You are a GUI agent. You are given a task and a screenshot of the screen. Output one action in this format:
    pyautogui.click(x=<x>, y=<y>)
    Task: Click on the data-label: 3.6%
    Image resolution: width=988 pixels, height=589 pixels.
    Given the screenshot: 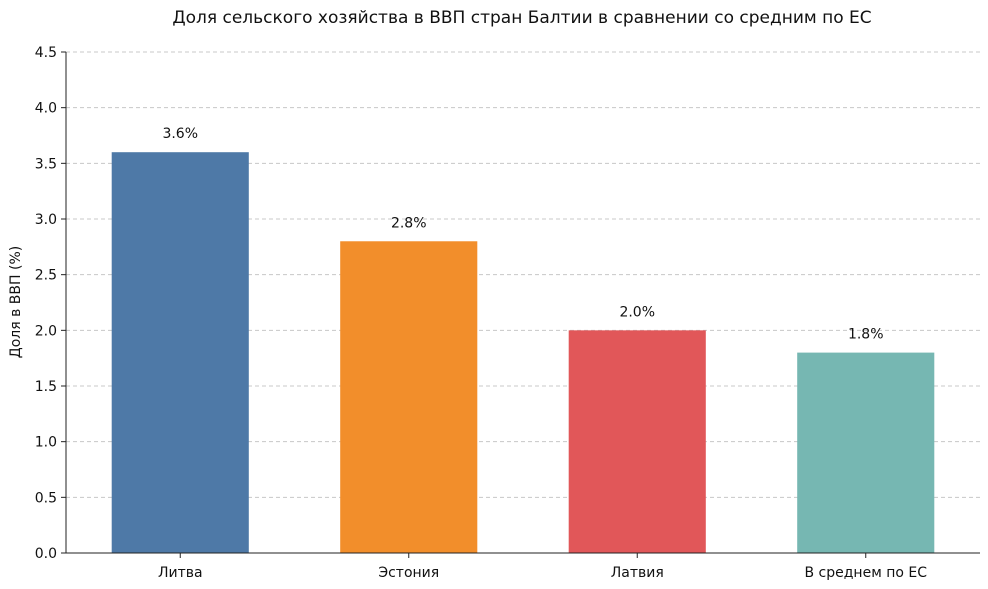 What is the action you would take?
    pyautogui.click(x=180, y=134)
    